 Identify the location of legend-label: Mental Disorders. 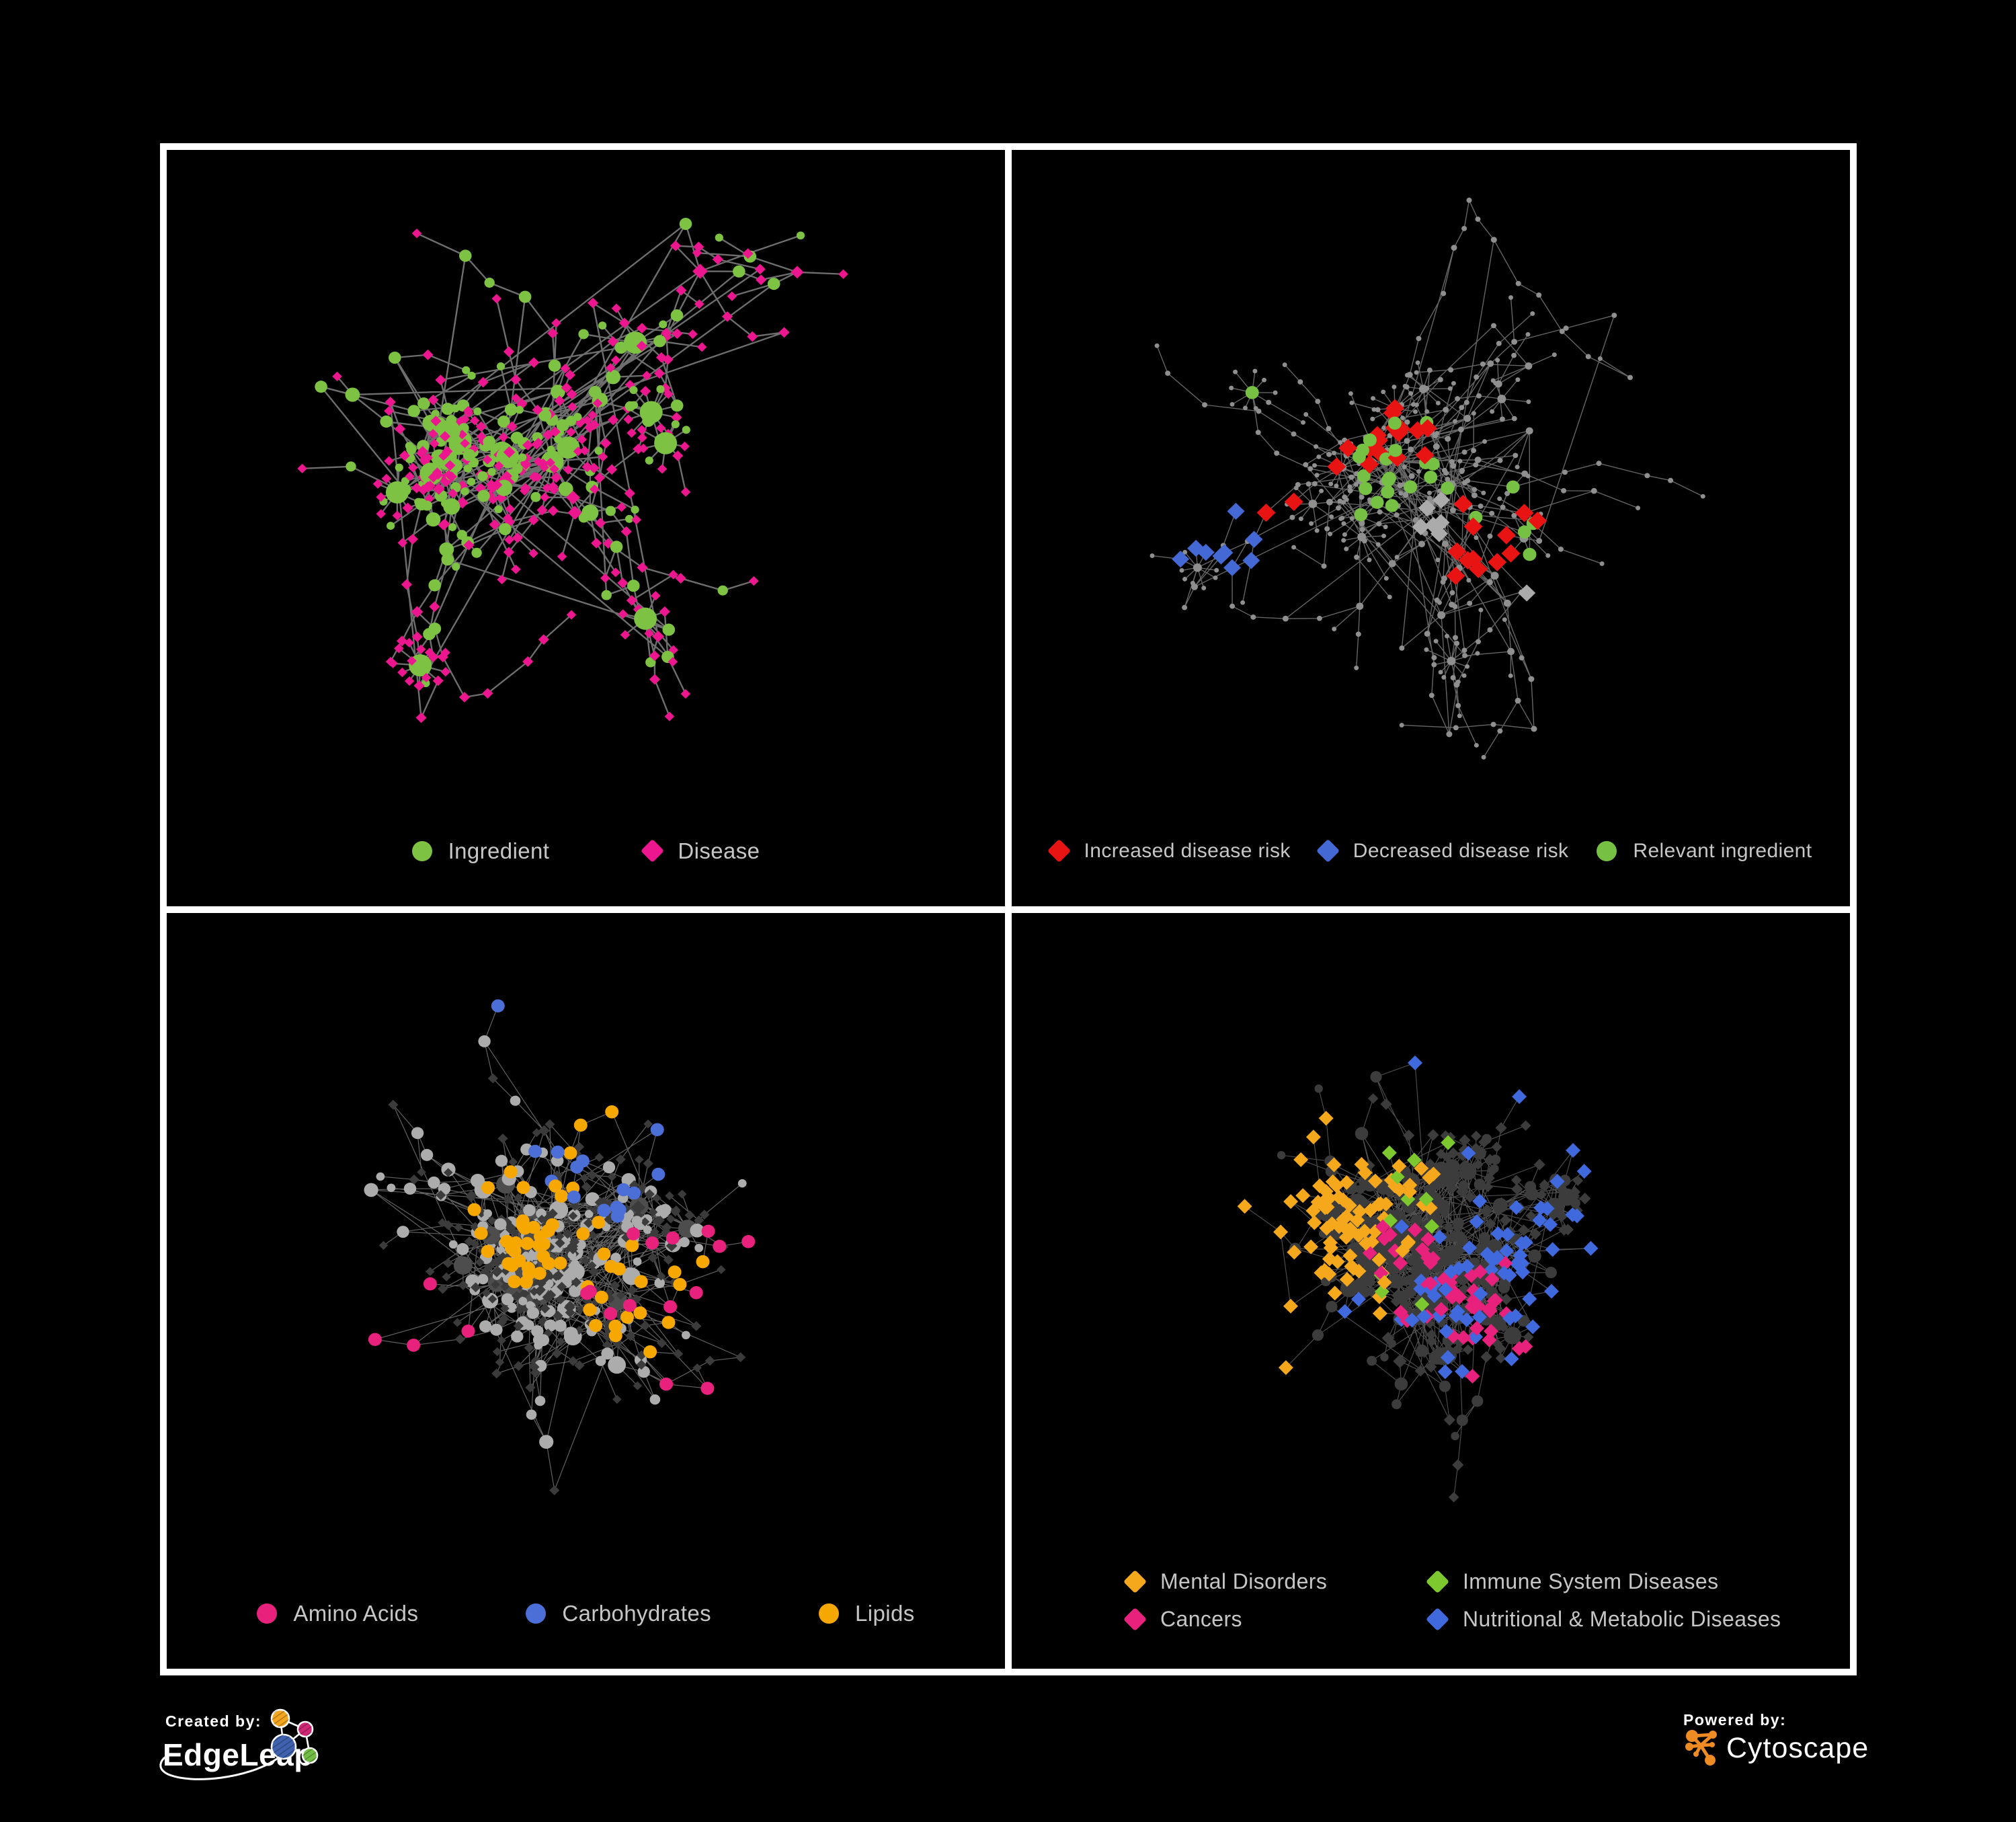
(1244, 1581).